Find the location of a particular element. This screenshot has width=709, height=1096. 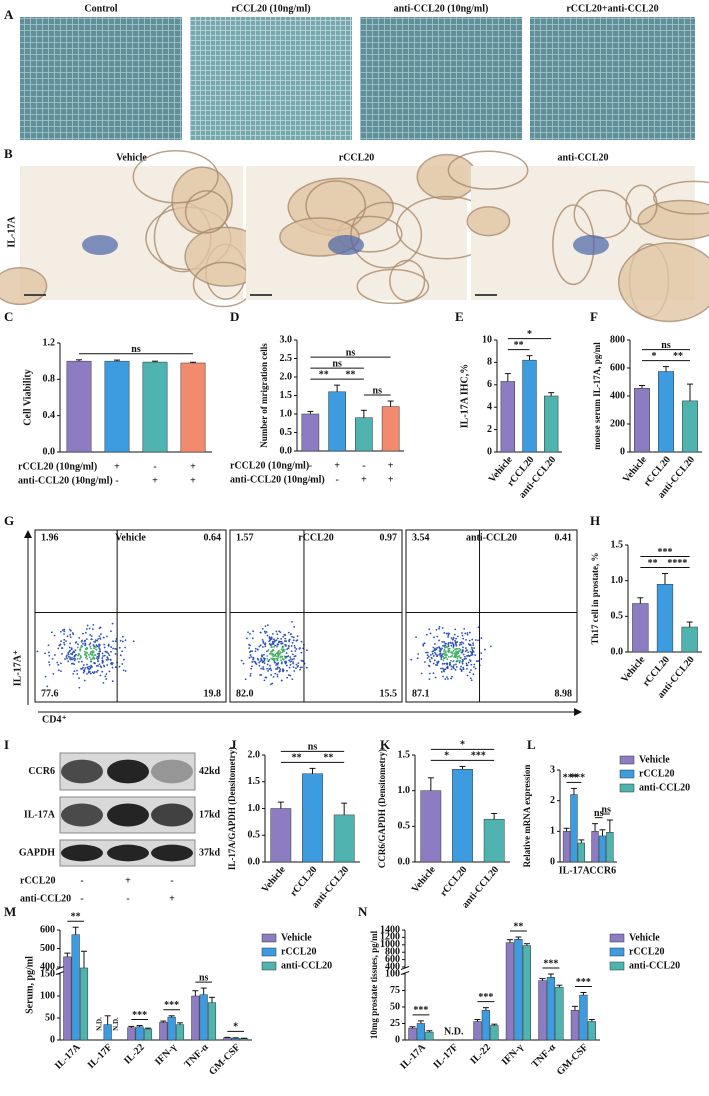

tissue is located at coordinates (386, 235).